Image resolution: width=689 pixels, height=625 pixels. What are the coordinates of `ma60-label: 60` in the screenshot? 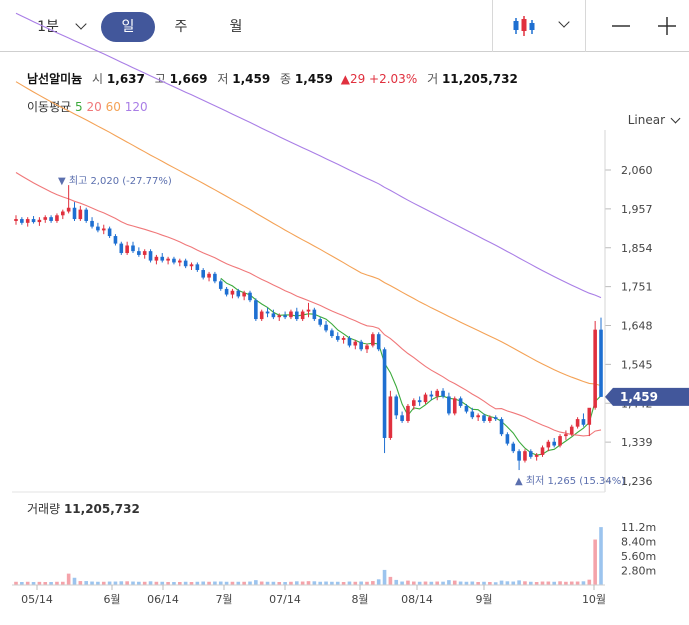 It's located at (113, 107).